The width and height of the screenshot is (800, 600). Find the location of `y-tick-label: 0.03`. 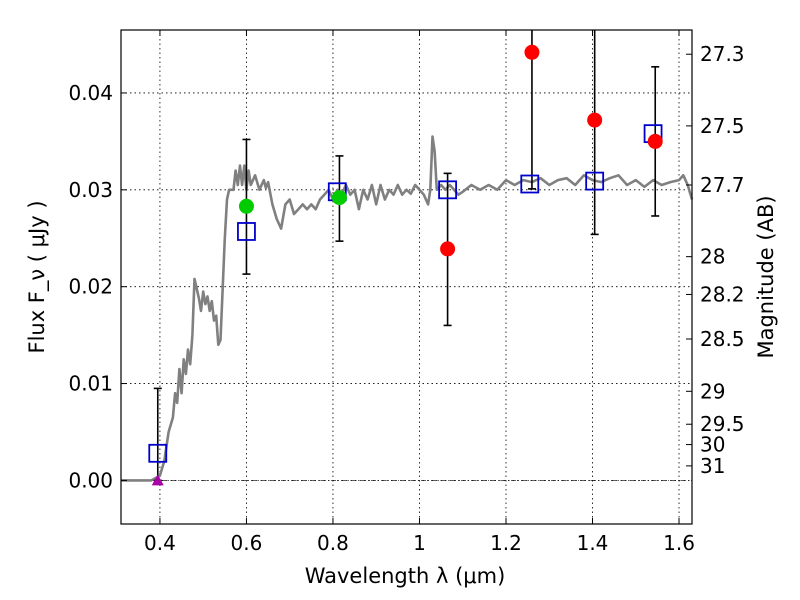

y-tick-label: 0.03 is located at coordinates (90, 190).